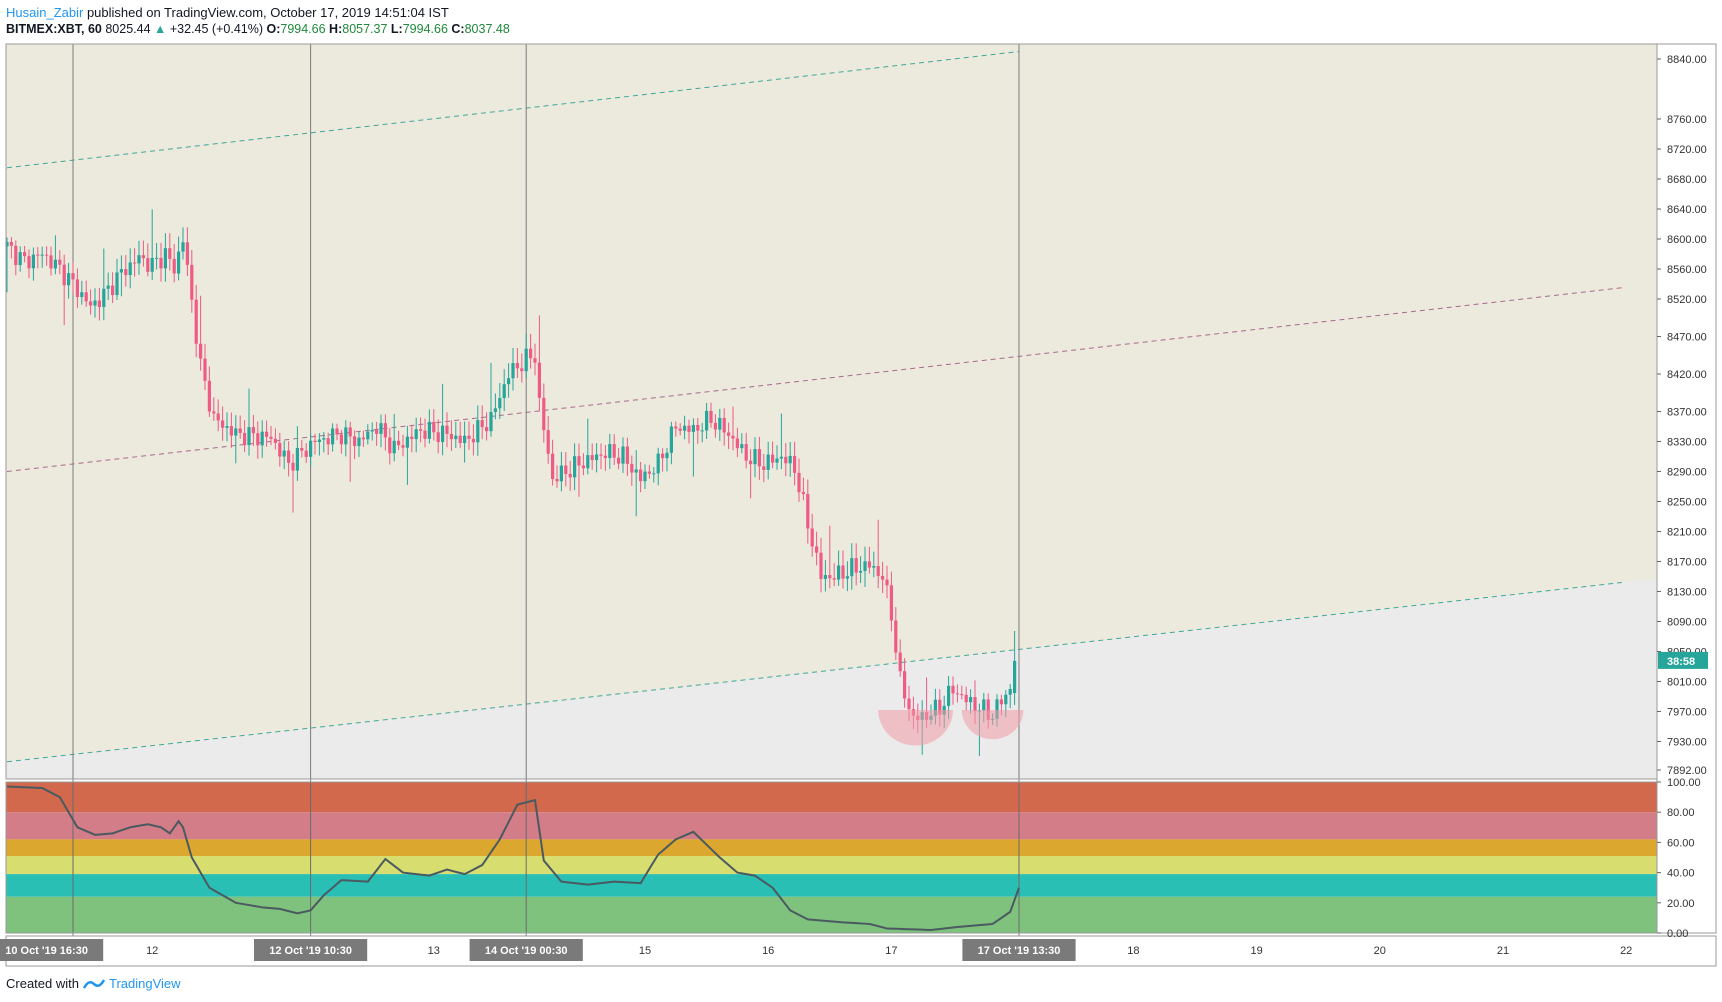 The image size is (1722, 1002). I want to click on up-triangle-icon: ▲, so click(160, 29).